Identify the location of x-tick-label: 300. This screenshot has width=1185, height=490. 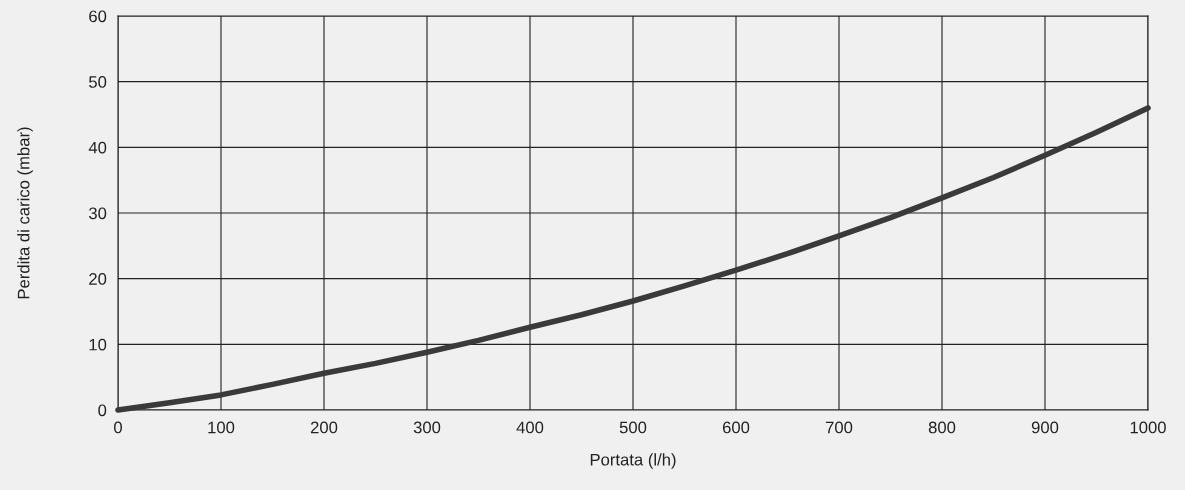
(427, 427).